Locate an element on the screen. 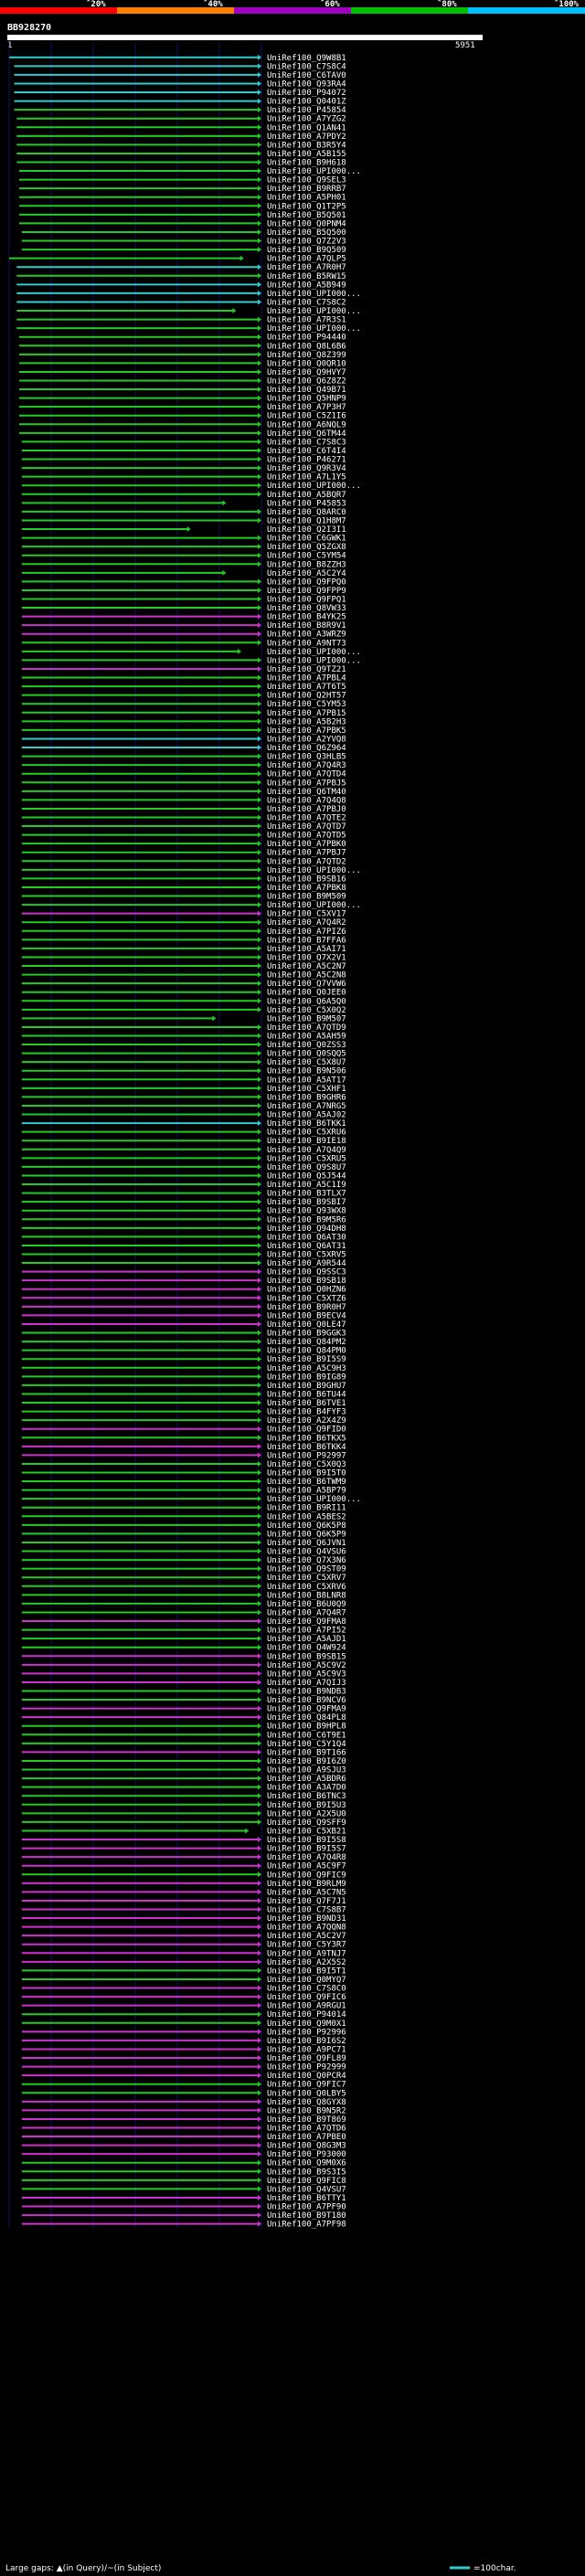 Image resolution: width=585 pixels, height=2576 pixels. hit-label: UniRef100_Q9FIC9 is located at coordinates (307, 1875).